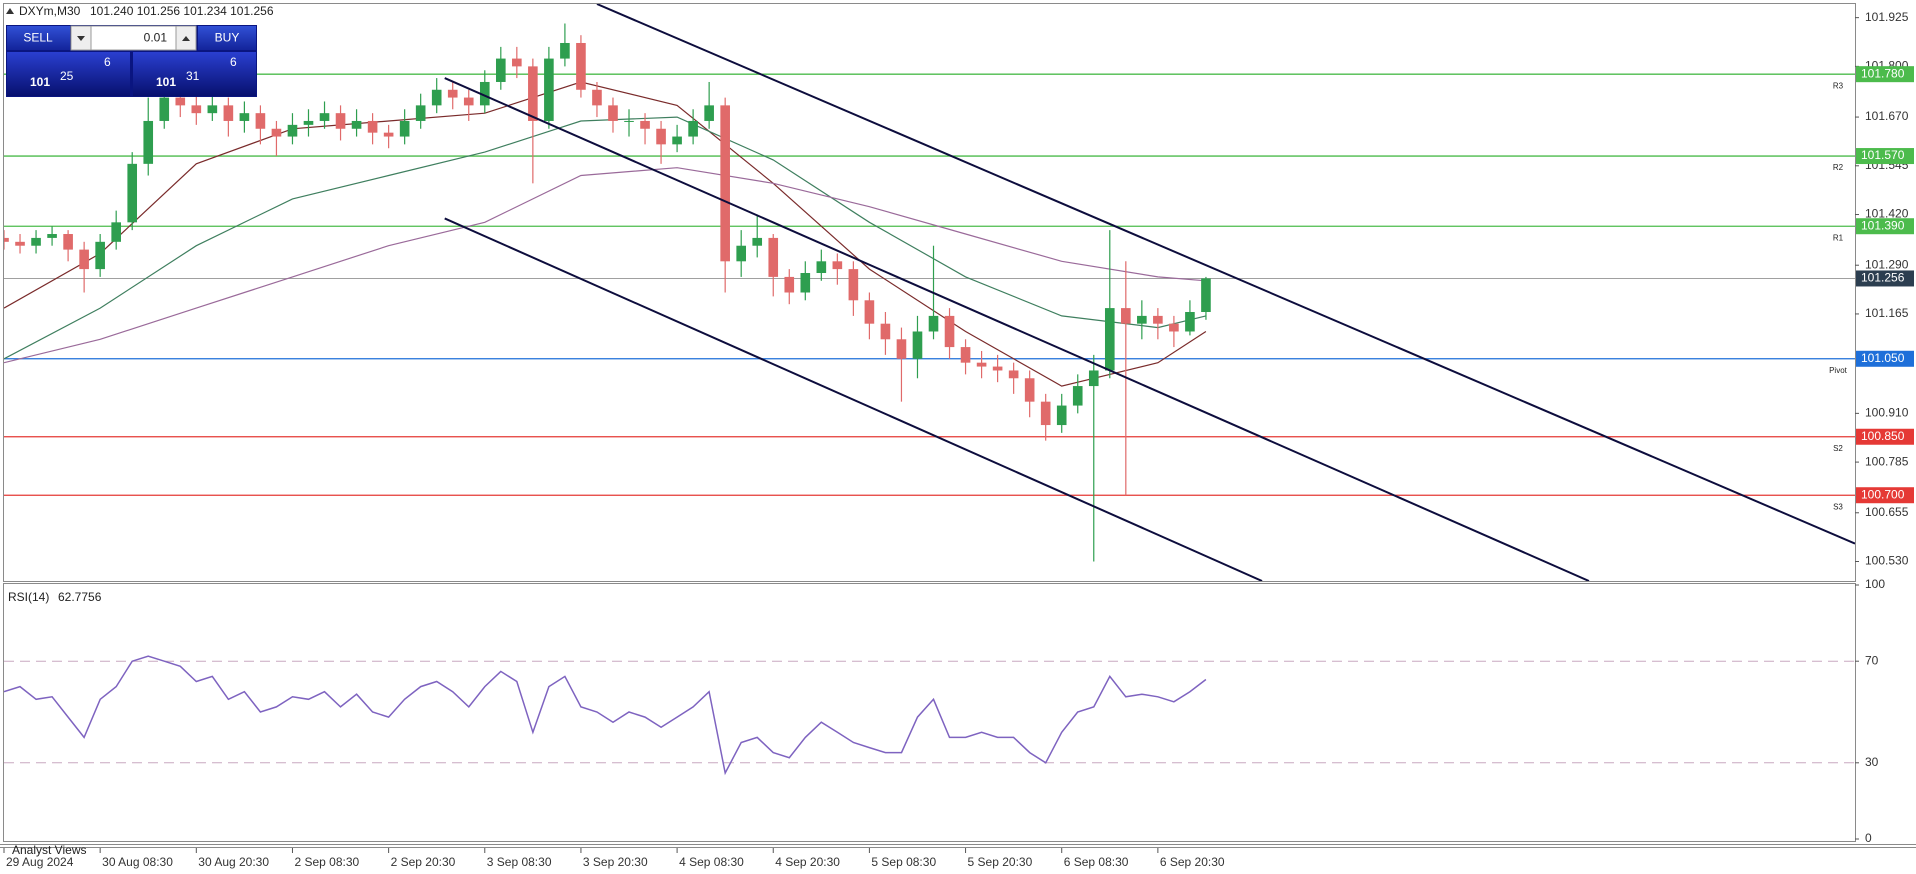 The image size is (1916, 874). Describe the element at coordinates (1887, 214) in the screenshot. I see `y-tick-label: 101.420` at that location.